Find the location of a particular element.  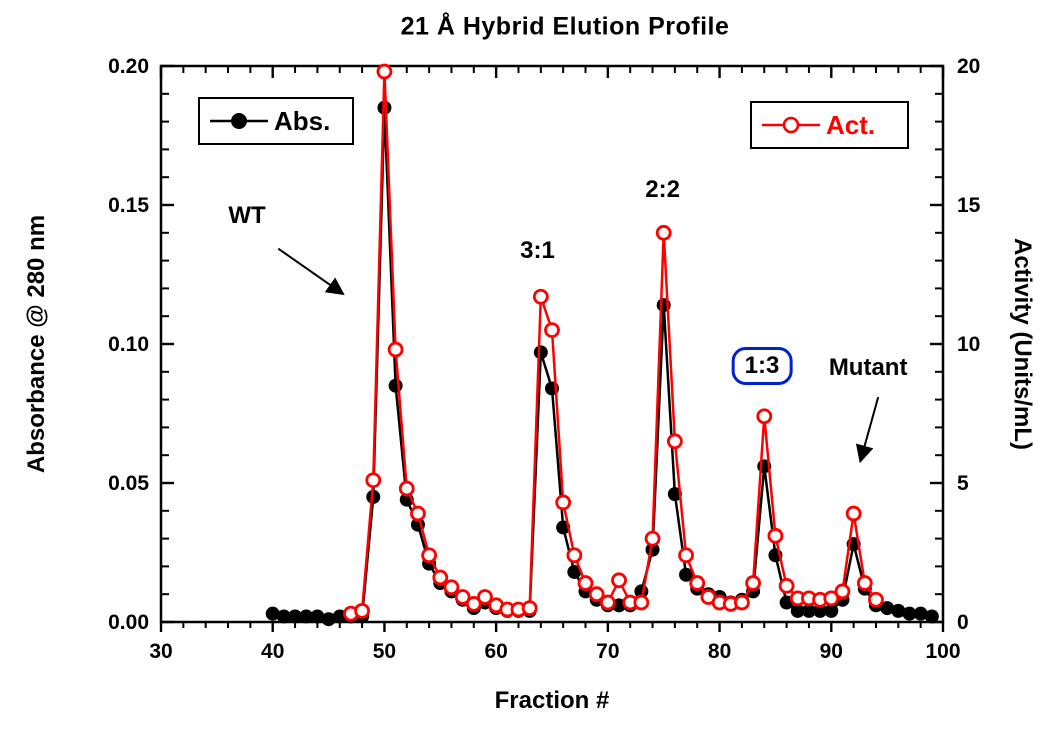

annotation-ratio-1-3: 1:3 is located at coordinates (762, 366).